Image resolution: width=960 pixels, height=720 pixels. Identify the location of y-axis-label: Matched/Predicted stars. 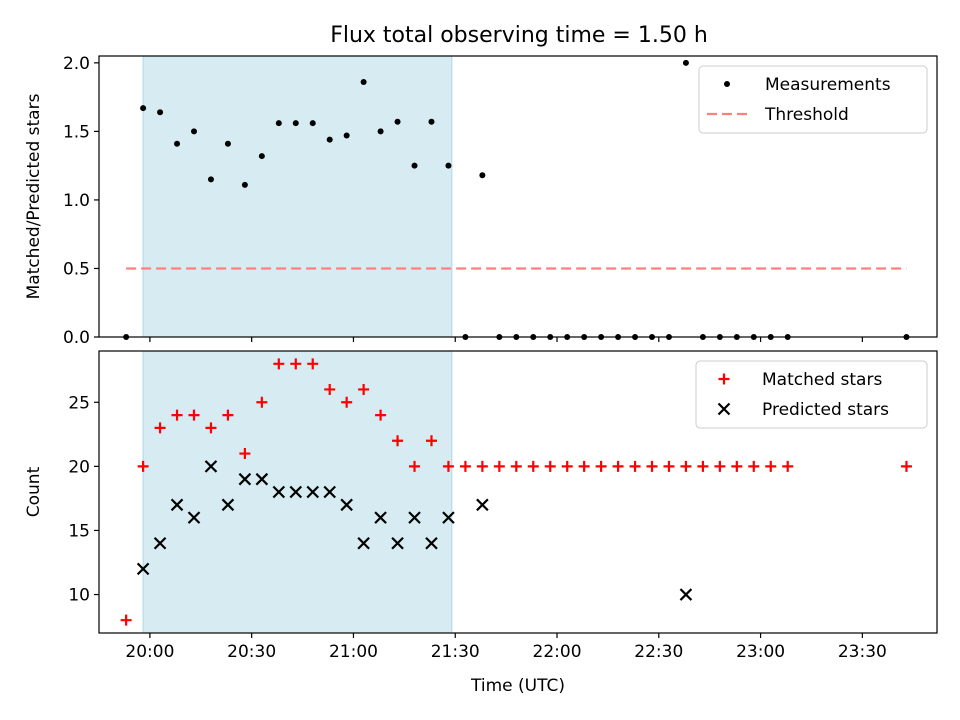
(34, 196).